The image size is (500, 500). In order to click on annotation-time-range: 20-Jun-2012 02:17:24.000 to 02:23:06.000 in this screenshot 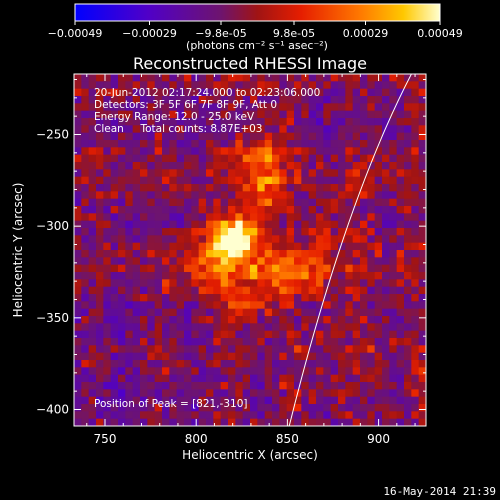, I will do `click(207, 93)`.